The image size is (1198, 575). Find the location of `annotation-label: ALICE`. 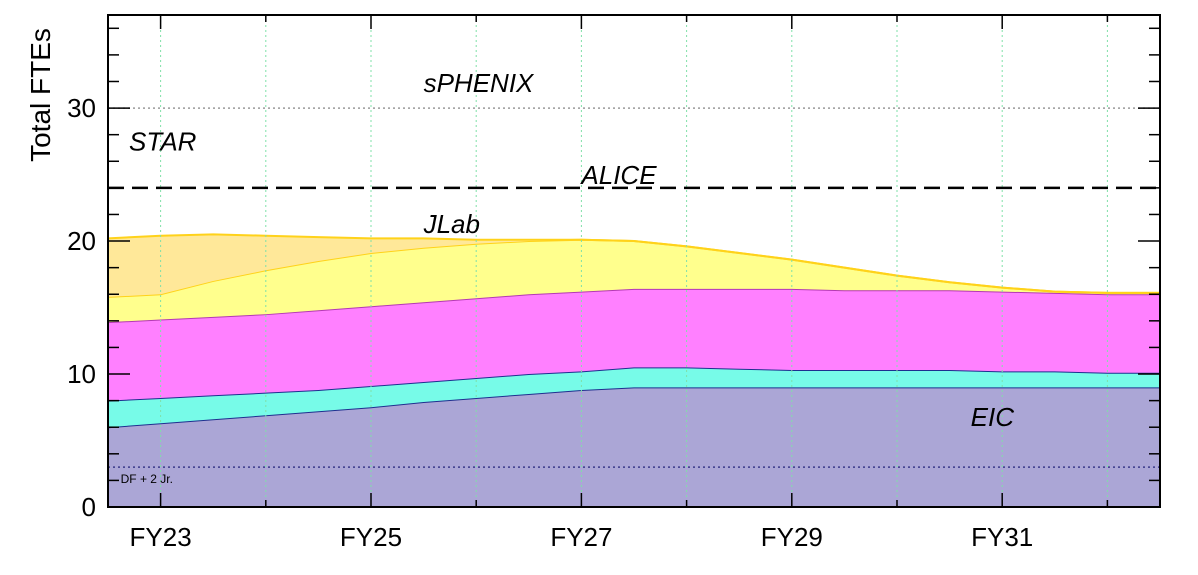

annotation-label: ALICE is located at coordinates (618, 175).